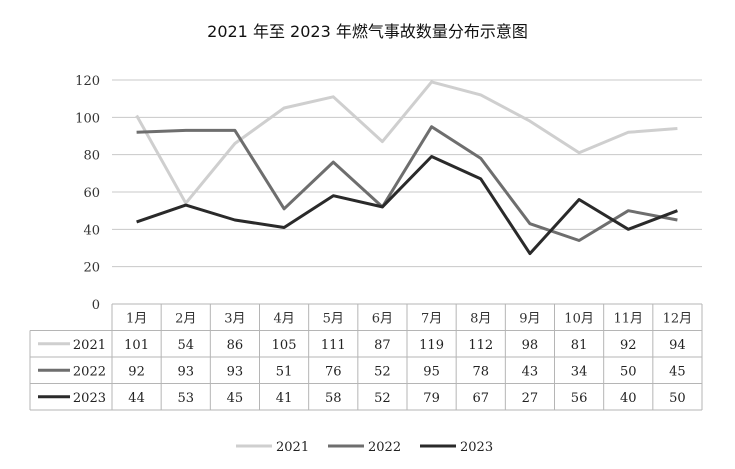 This screenshot has height=469, width=735. I want to click on data-label: 95, so click(431, 371).